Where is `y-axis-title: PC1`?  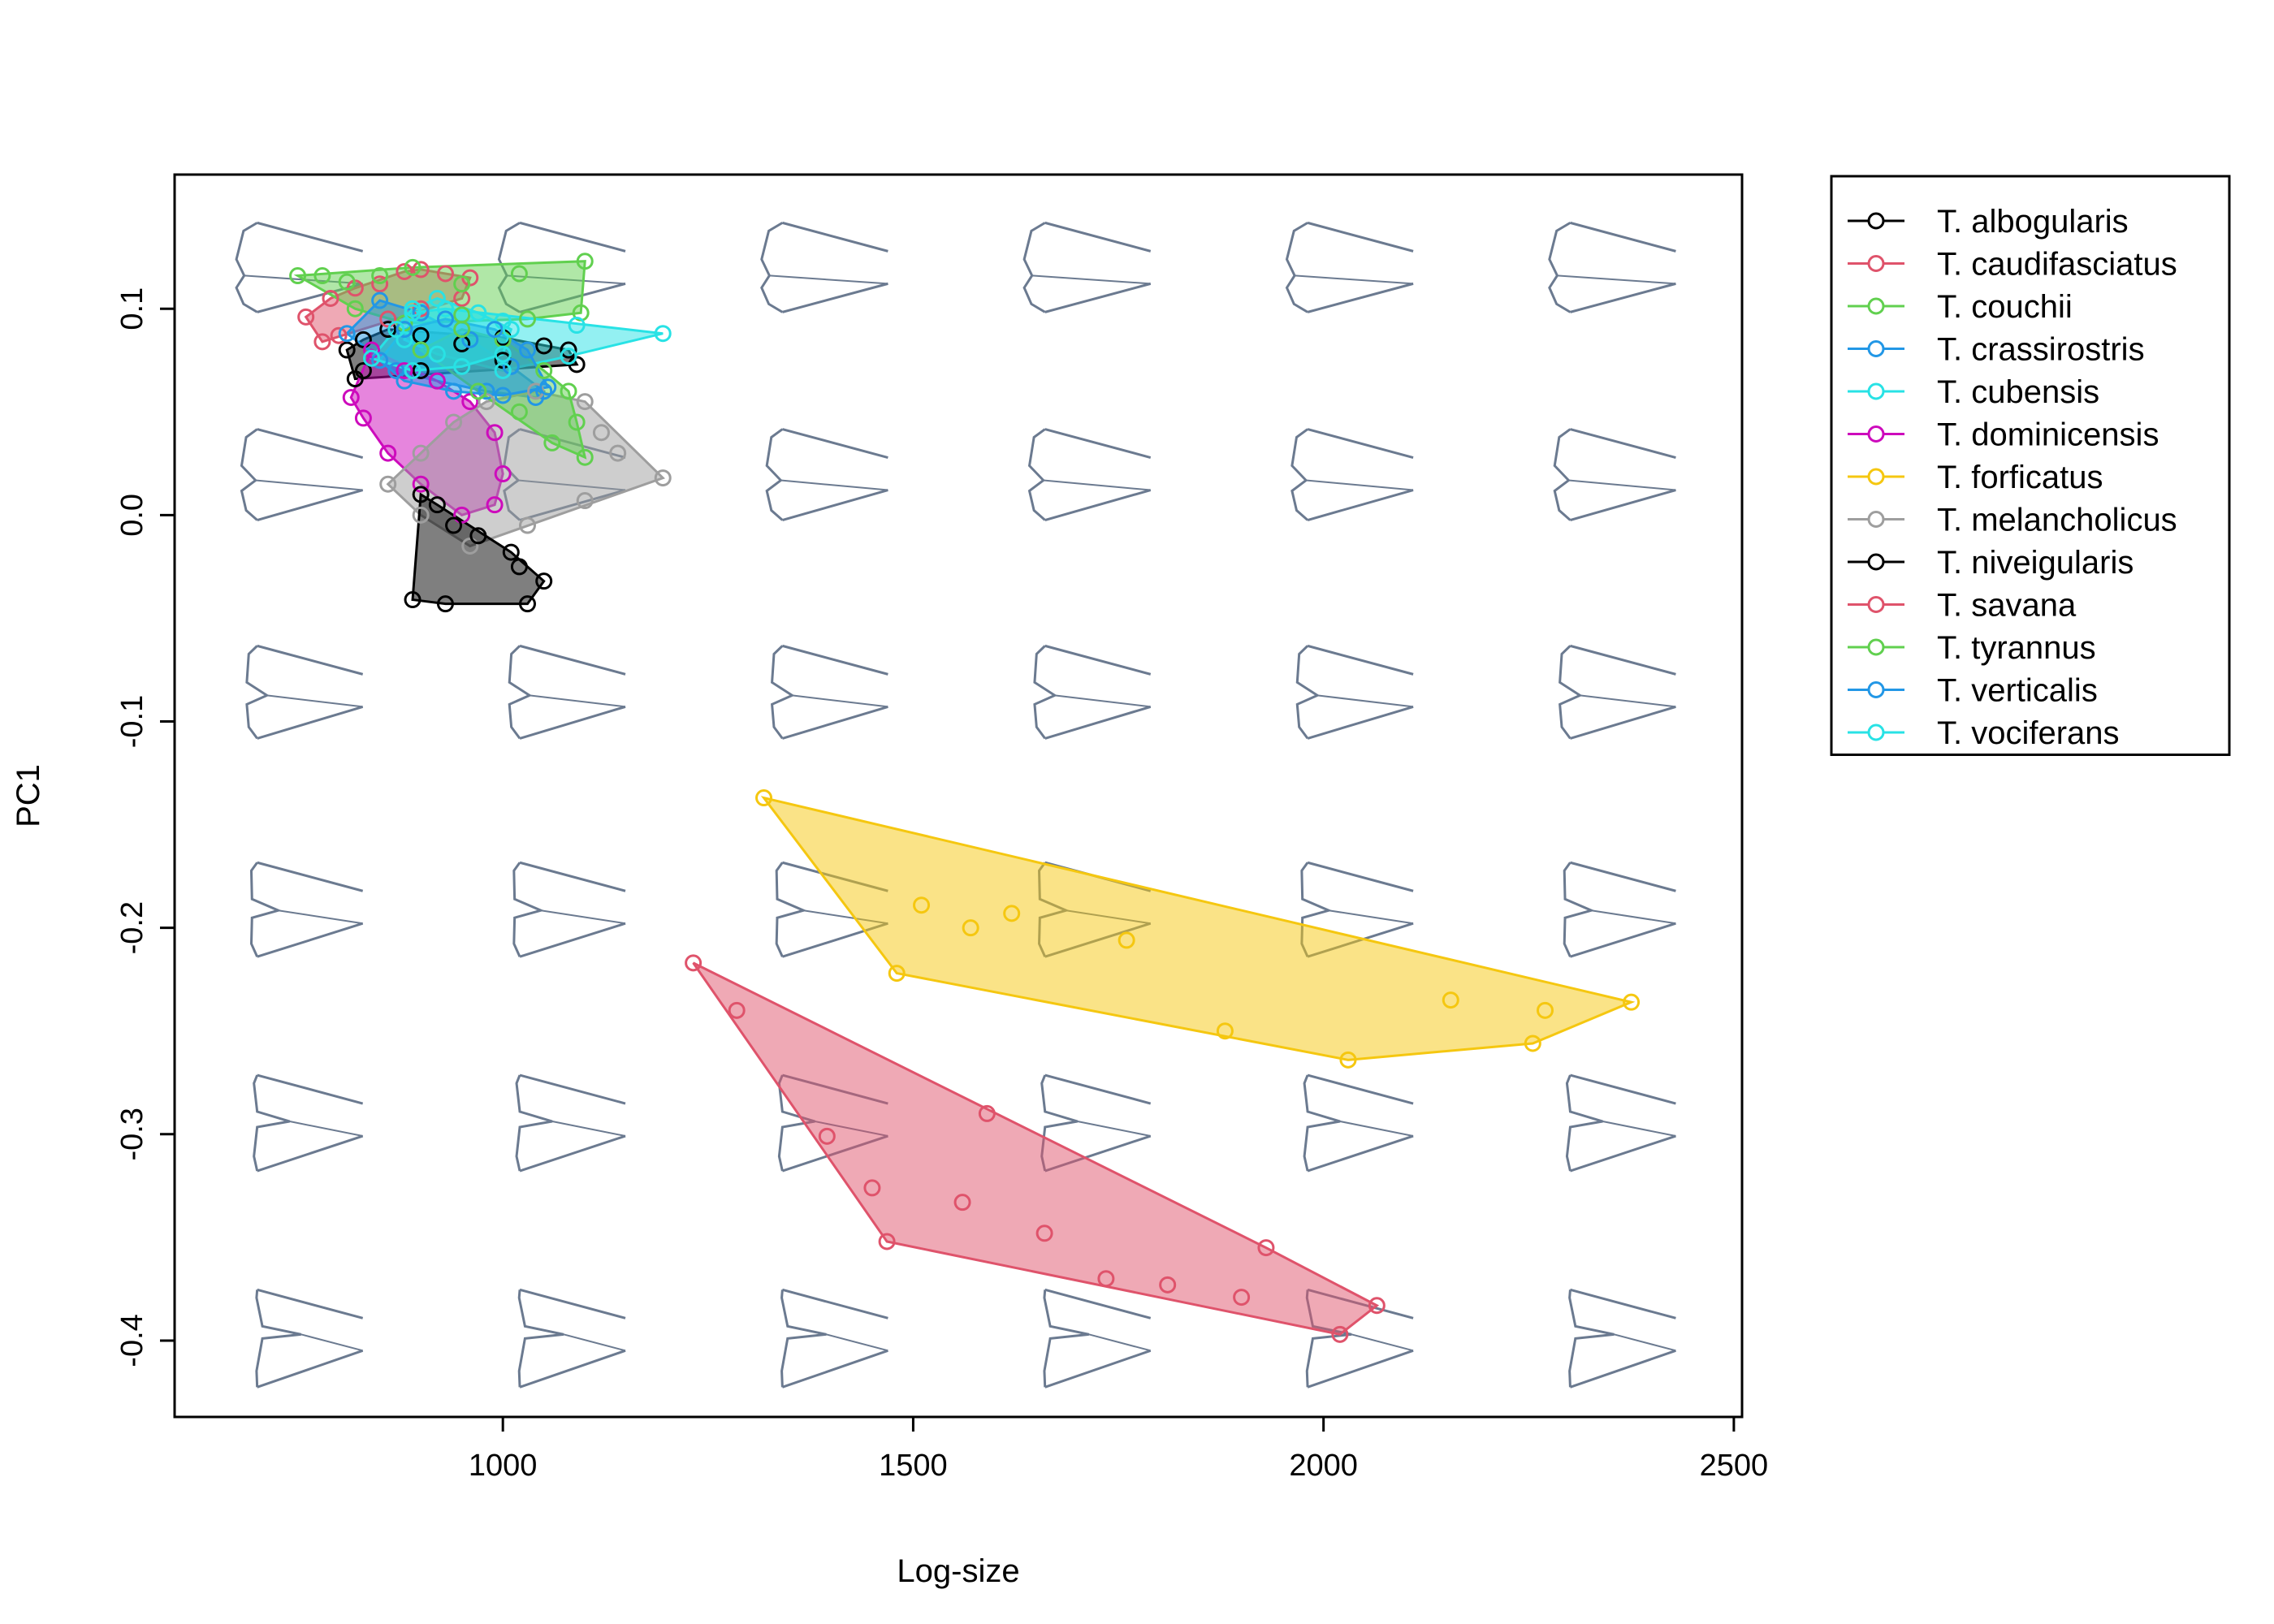
y-axis-title: PC1 is located at coordinates (28, 796).